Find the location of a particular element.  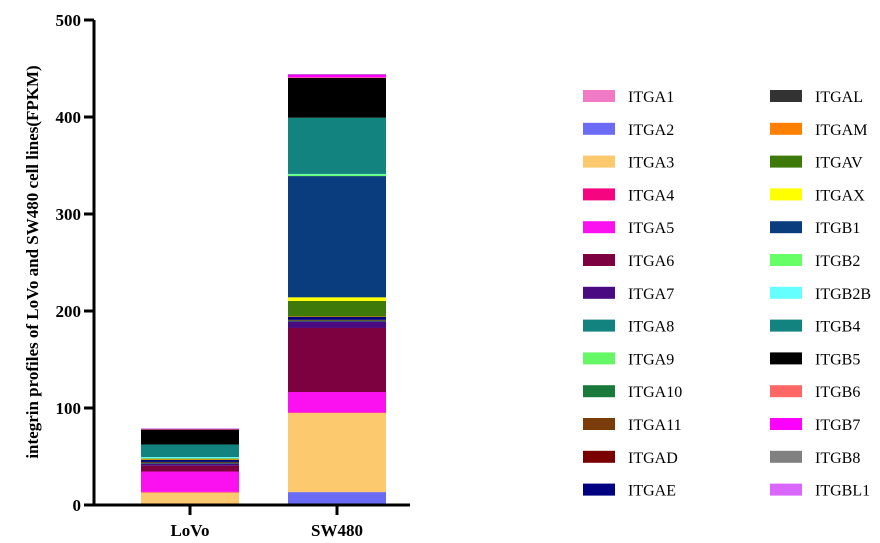

legend-item-itga6: ITGA6 is located at coordinates (628, 261).